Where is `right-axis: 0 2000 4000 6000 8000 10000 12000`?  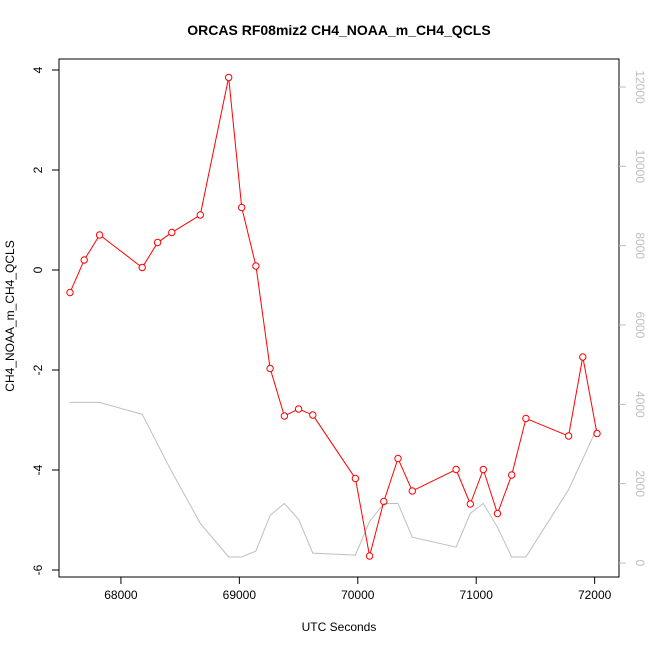
right-axis: 0 2000 4000 6000 8000 10000 12000 is located at coordinates (633, 318).